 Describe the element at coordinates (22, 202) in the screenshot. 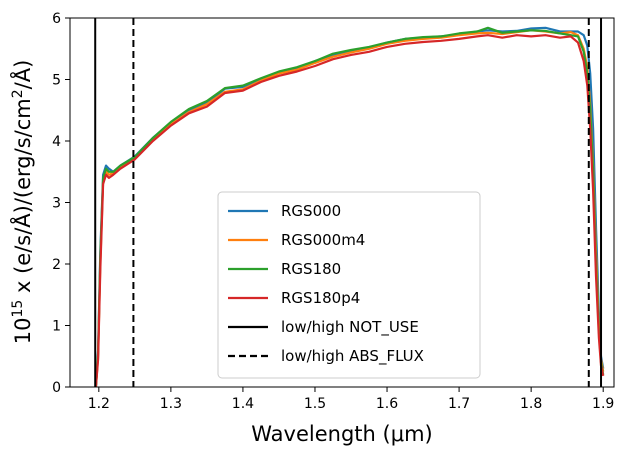

I see `y-axis-label: 1015 x (e/s/Å)/(erg/s/cm2/Å)` at that location.